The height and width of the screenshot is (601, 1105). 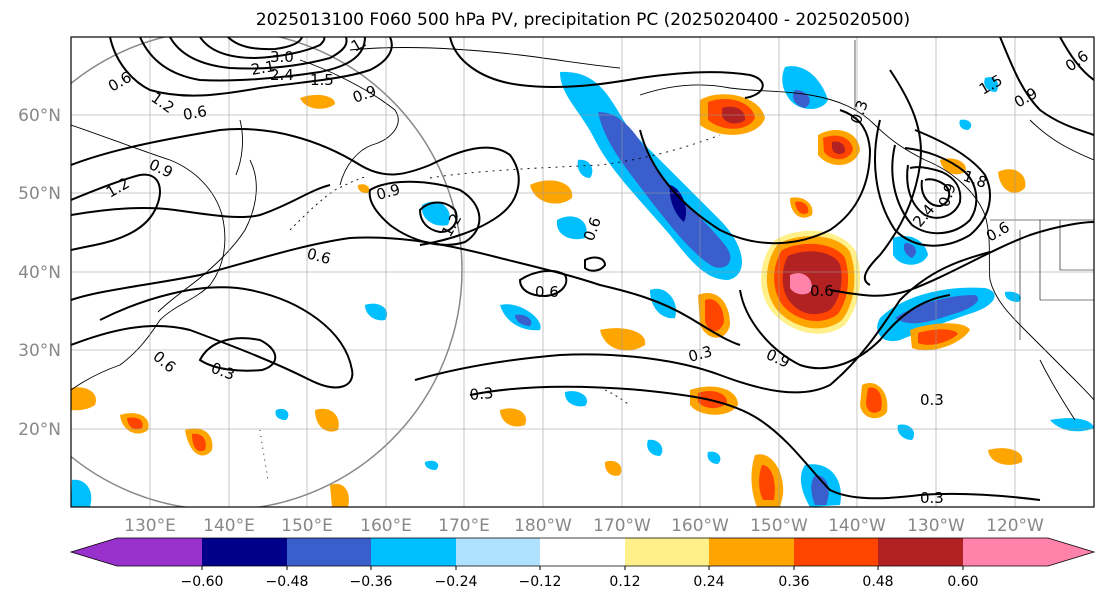 I want to click on colorbar-extend-right, so click(x=1071, y=552).